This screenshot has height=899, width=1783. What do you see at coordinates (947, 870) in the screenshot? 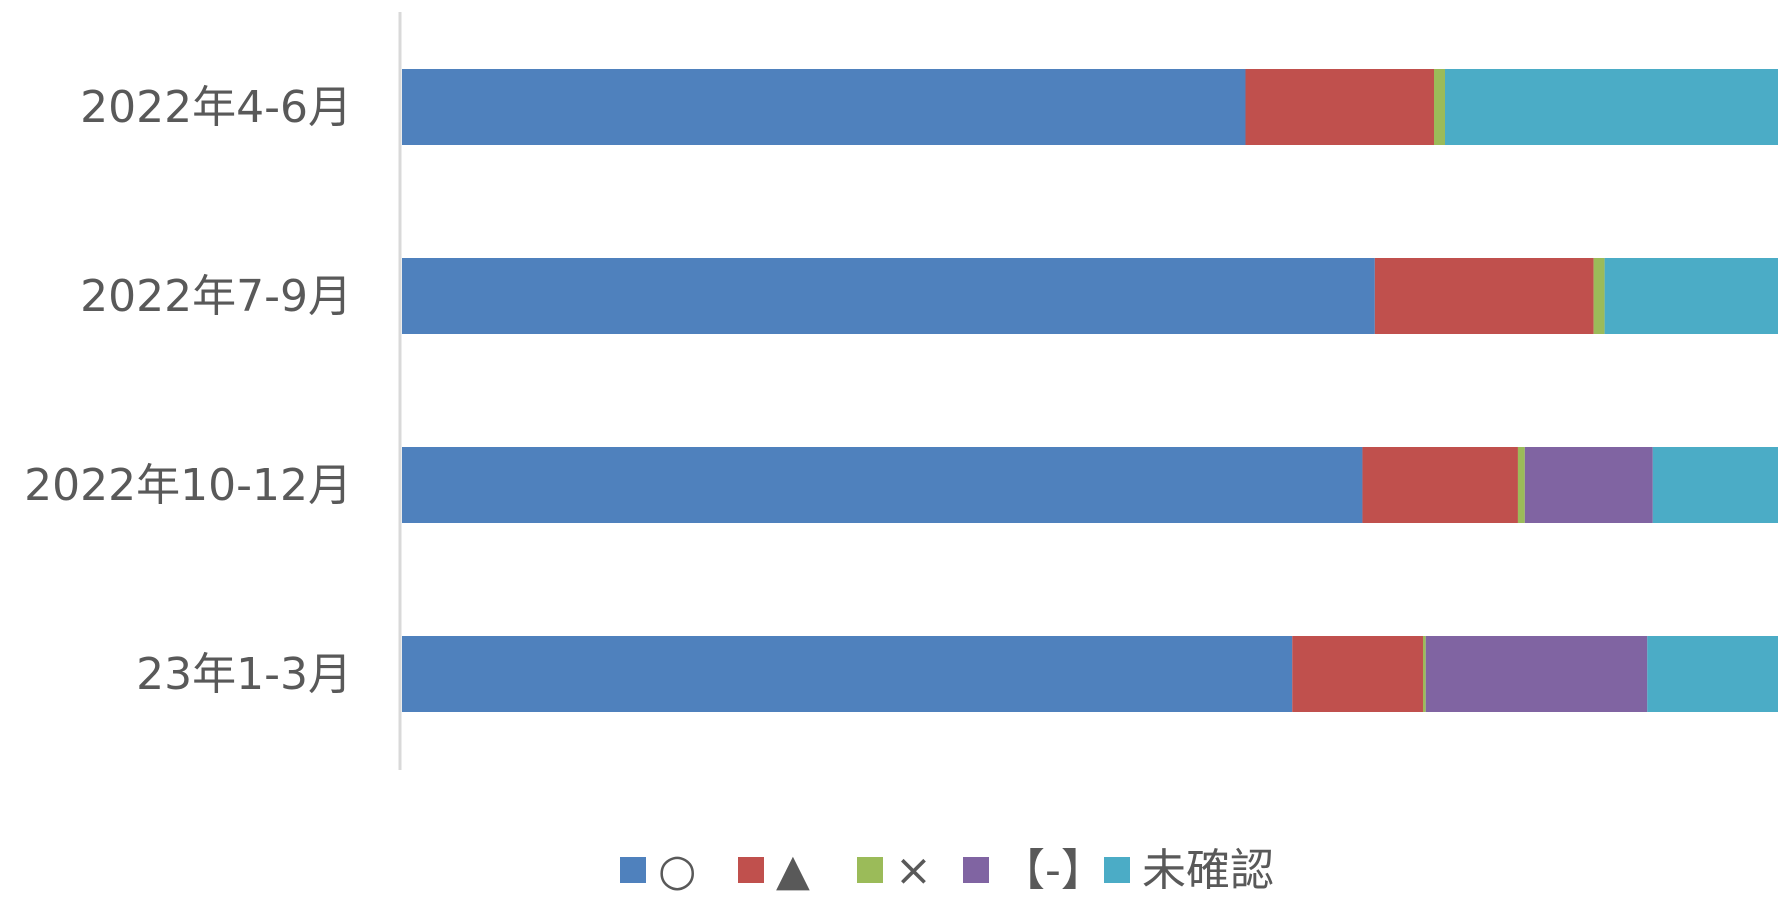
I see `legend: ○ ▲ × 【-】 未確認` at bounding box center [947, 870].